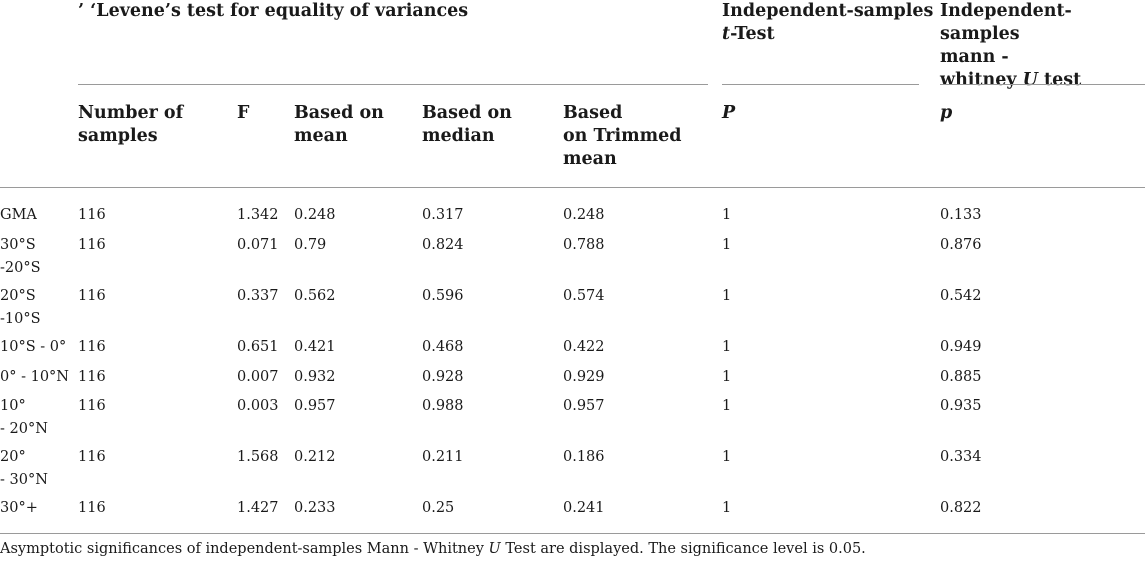  Describe the element at coordinates (584, 347) in the screenshot. I see `row-cell-trimmed: 0.422` at that location.